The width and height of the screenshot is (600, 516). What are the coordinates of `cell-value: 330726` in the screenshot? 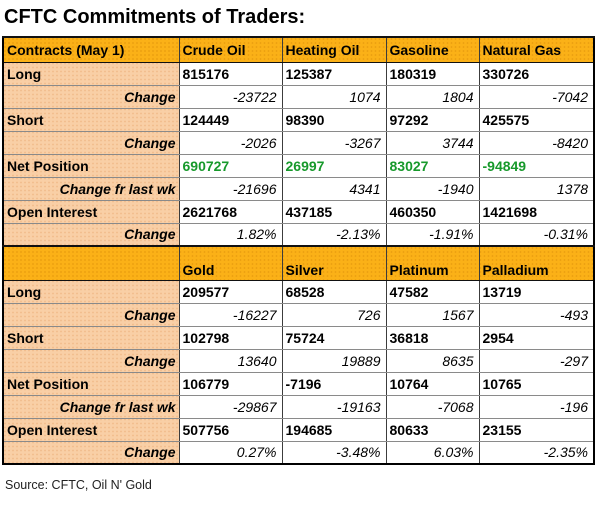 It's located at (536, 73).